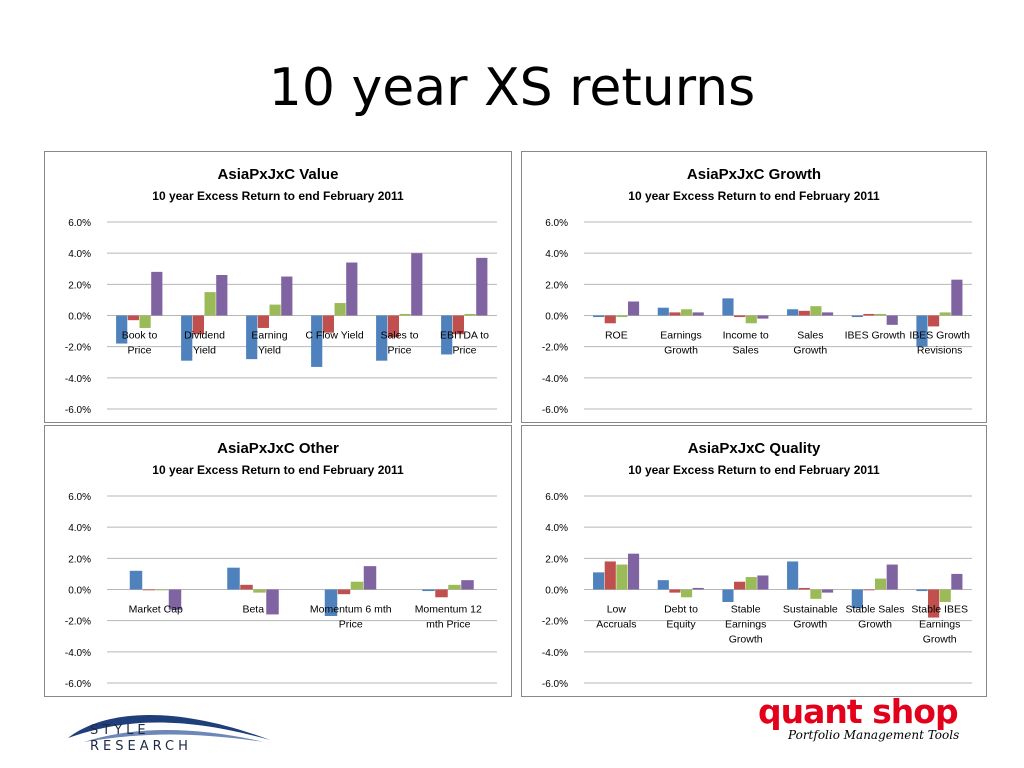  What do you see at coordinates (351, 610) in the screenshot?
I see `category-label: Momentum 6 mth` at bounding box center [351, 610].